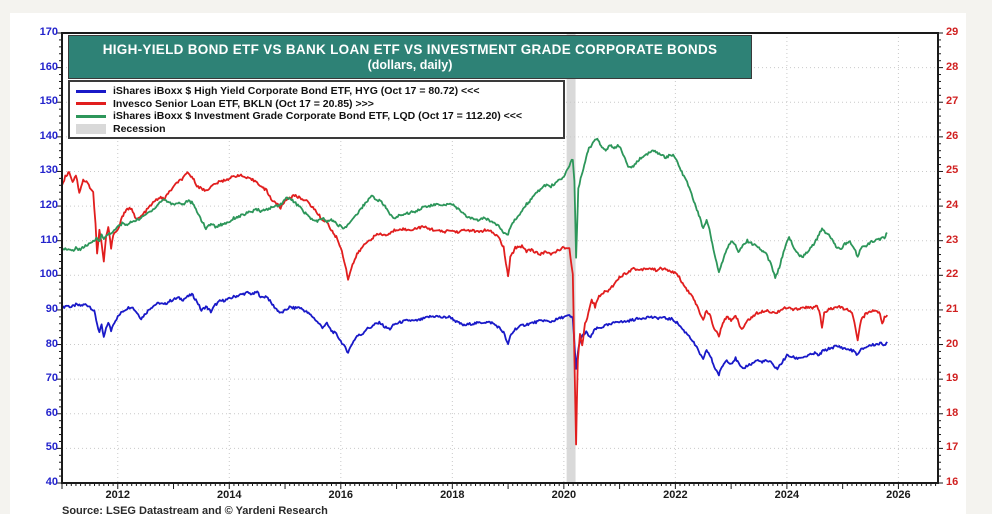  I want to click on right-axis-tick-label: 20, so click(952, 343).